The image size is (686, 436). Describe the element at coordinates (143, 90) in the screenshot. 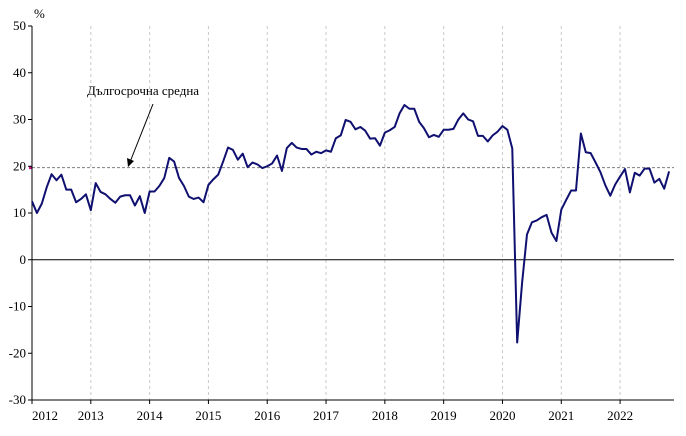

I see `reference-line-label: Дългосрочна средна` at that location.